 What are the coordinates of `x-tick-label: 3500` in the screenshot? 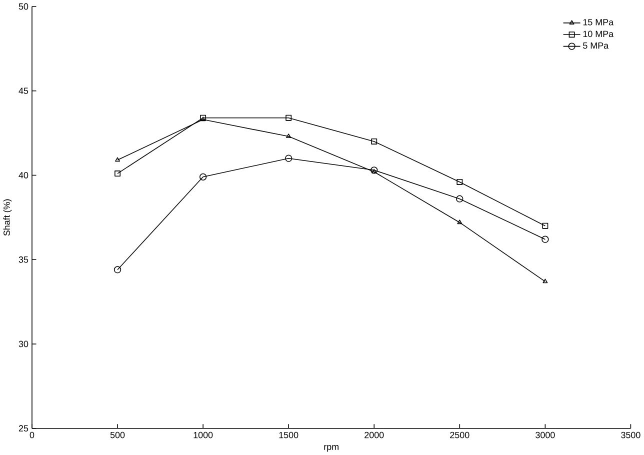 It's located at (630, 435).